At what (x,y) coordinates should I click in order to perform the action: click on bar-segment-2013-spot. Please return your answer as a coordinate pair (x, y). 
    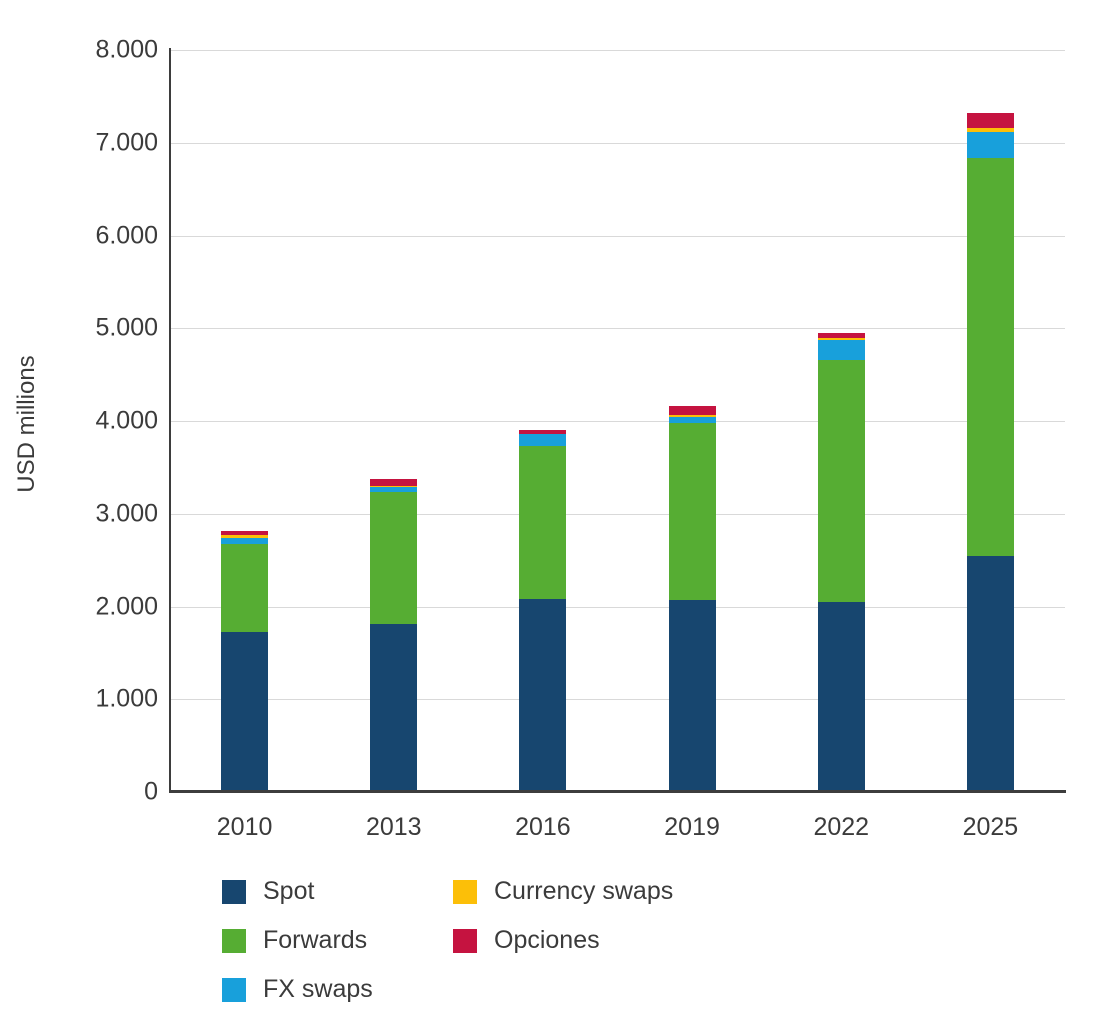
    Looking at the image, I should click on (394, 708).